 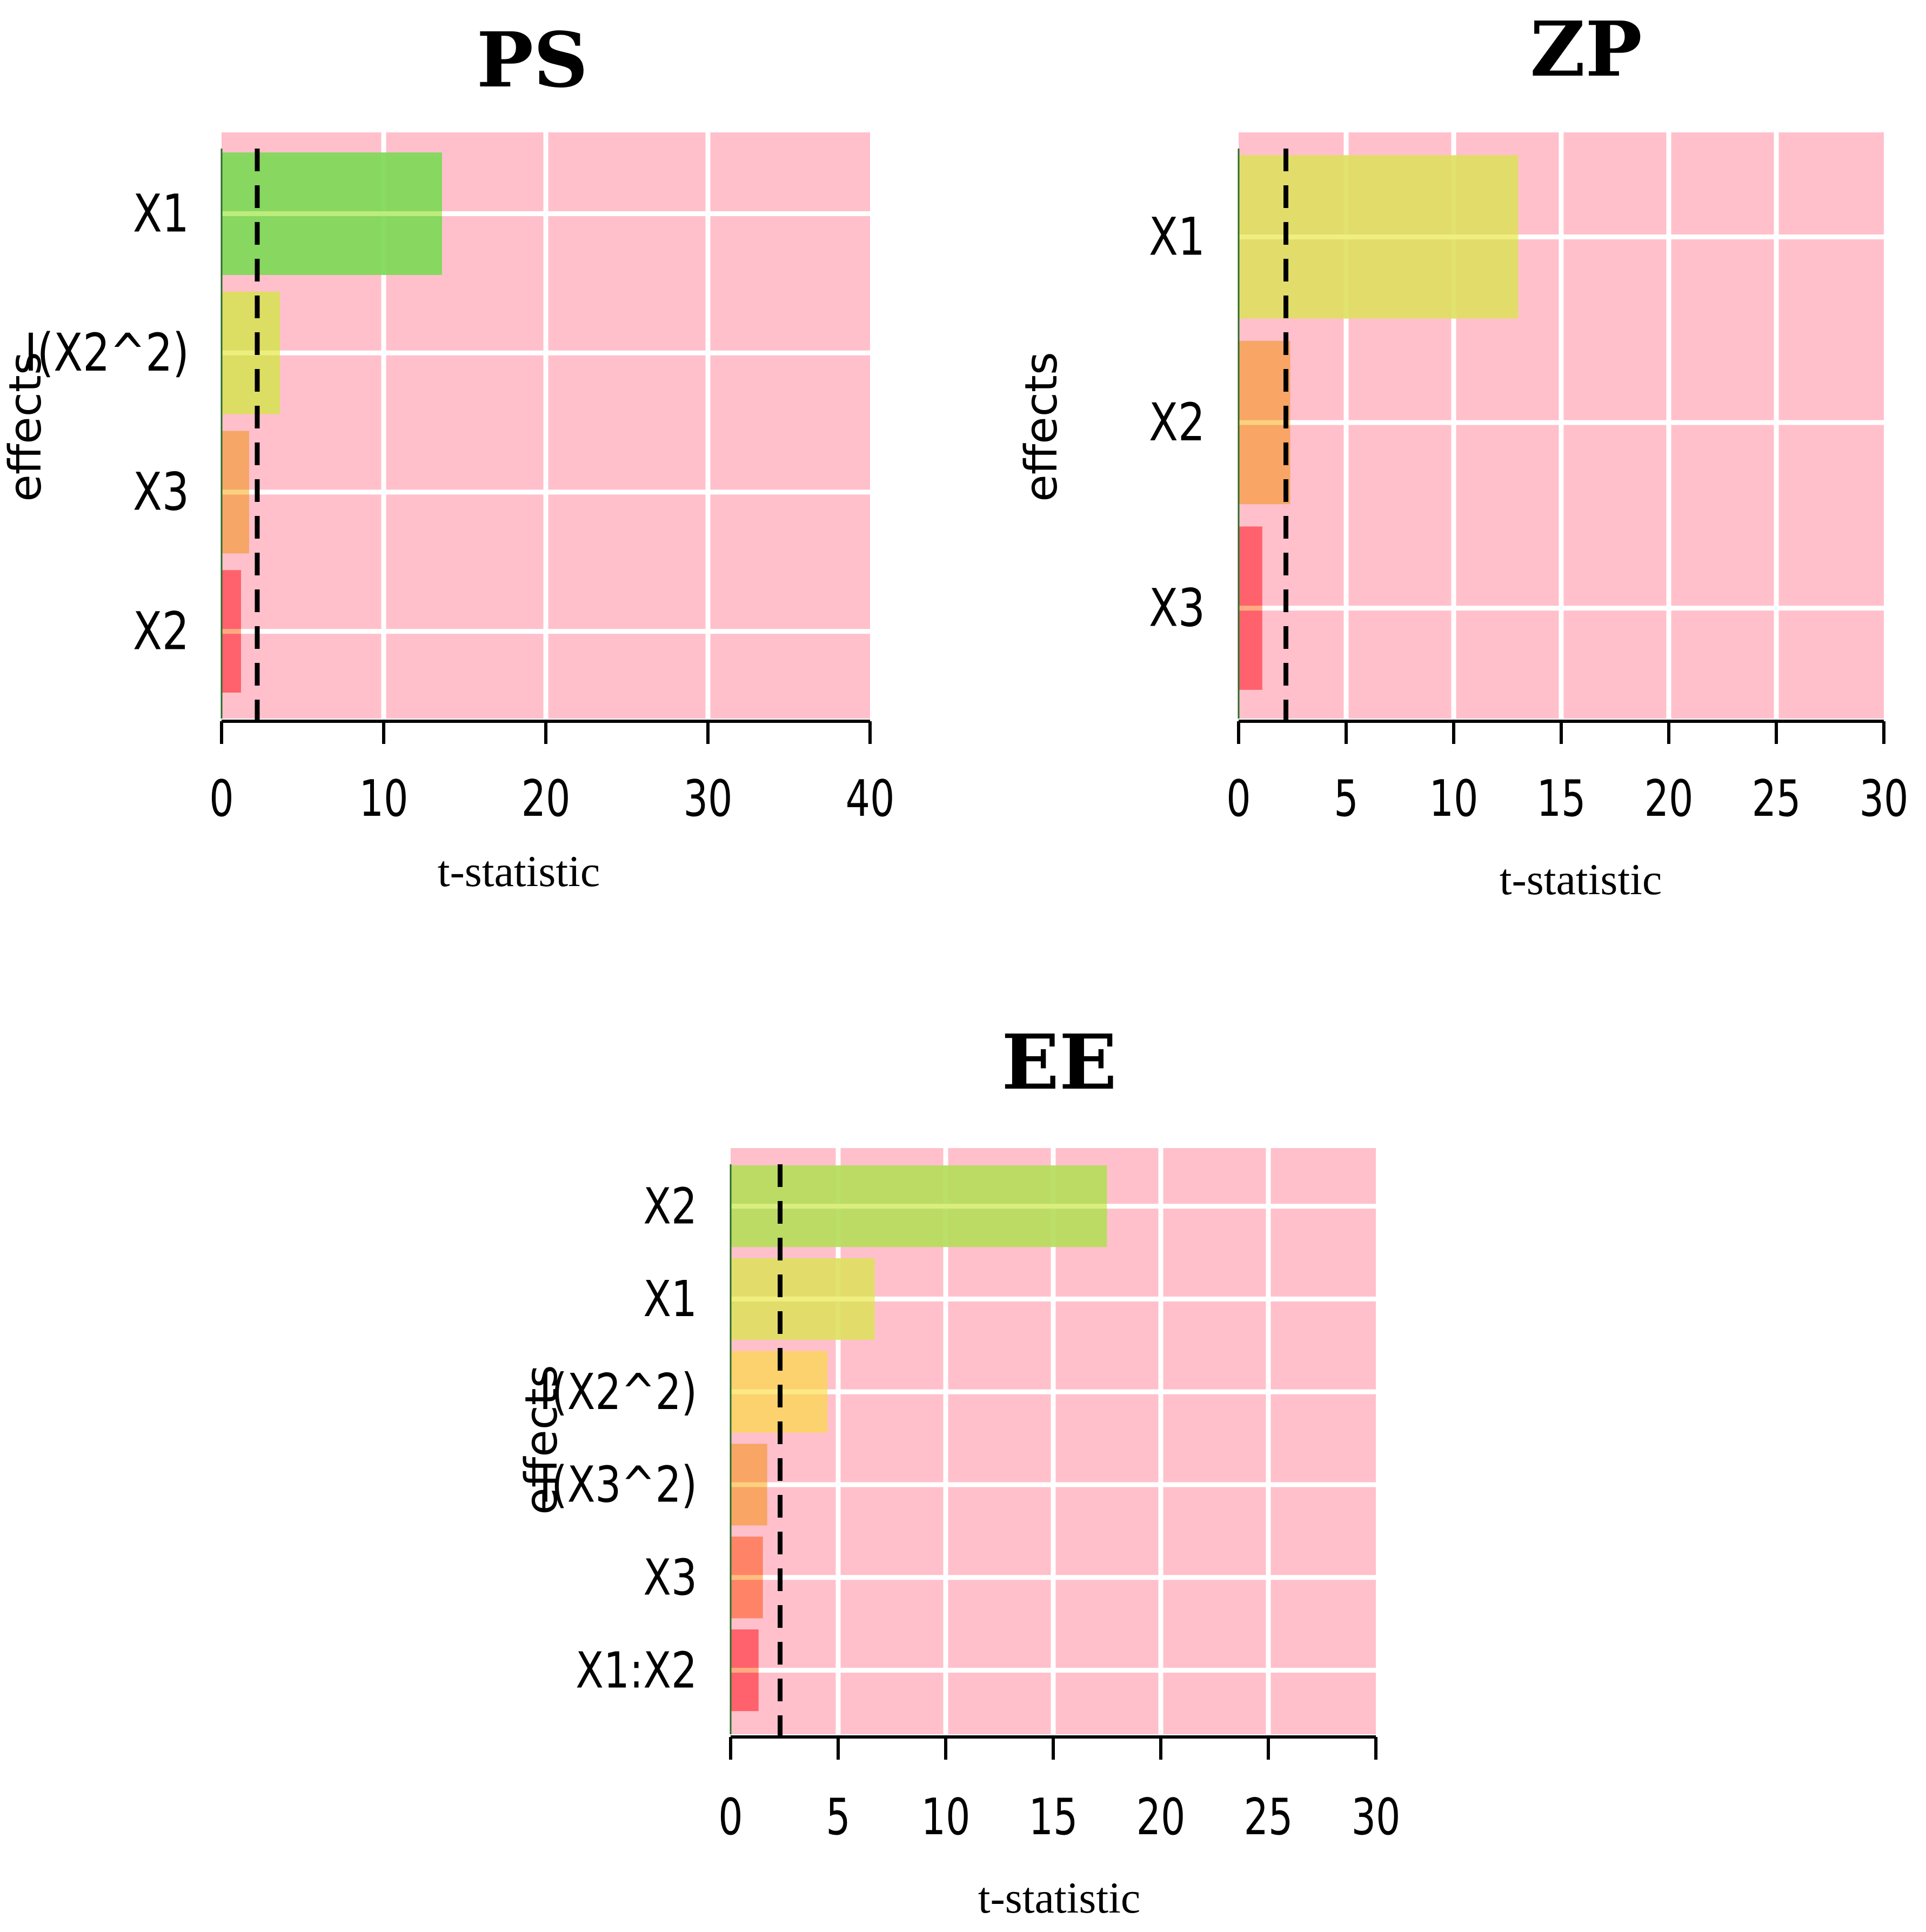 I want to click on bar-X1:X2, so click(x=745, y=1670).